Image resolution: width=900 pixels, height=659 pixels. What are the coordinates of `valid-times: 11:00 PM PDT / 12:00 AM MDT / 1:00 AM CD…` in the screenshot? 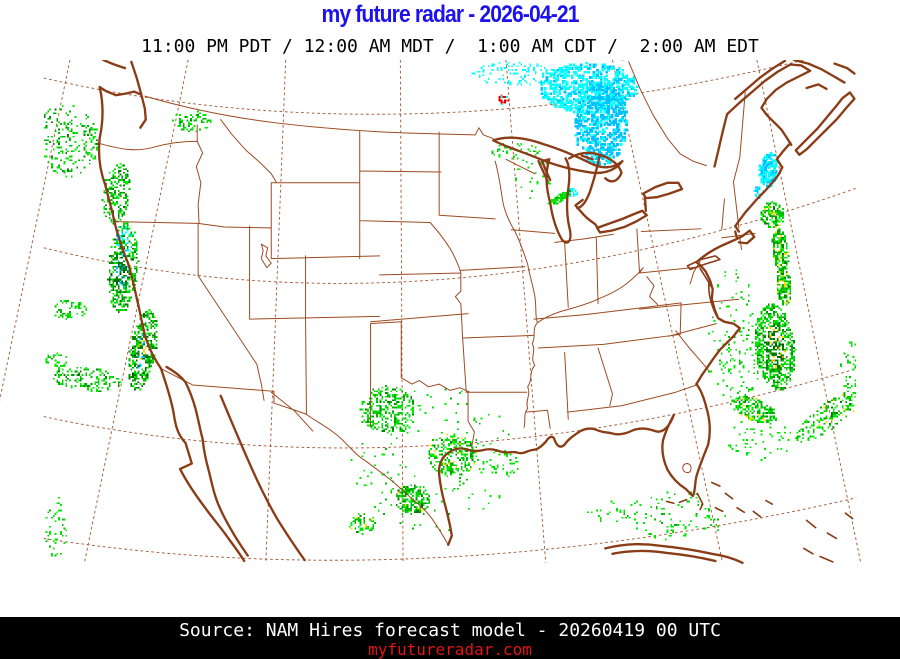 It's located at (450, 46).